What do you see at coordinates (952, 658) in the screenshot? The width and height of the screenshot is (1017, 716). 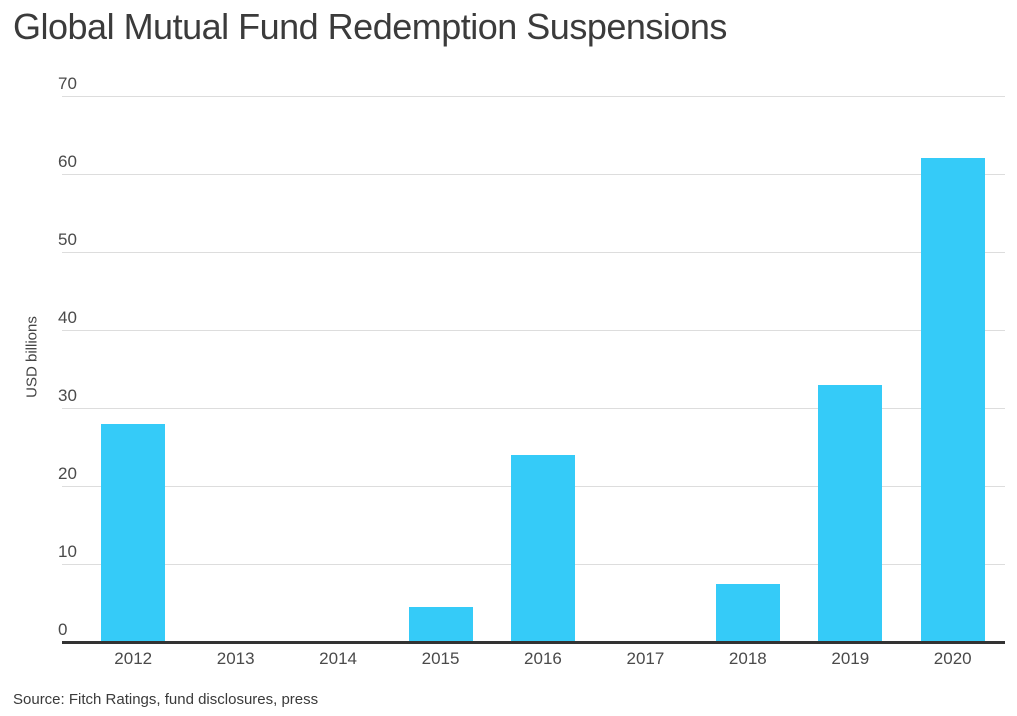 I see `x-tick-label-2020: 2020` at bounding box center [952, 658].